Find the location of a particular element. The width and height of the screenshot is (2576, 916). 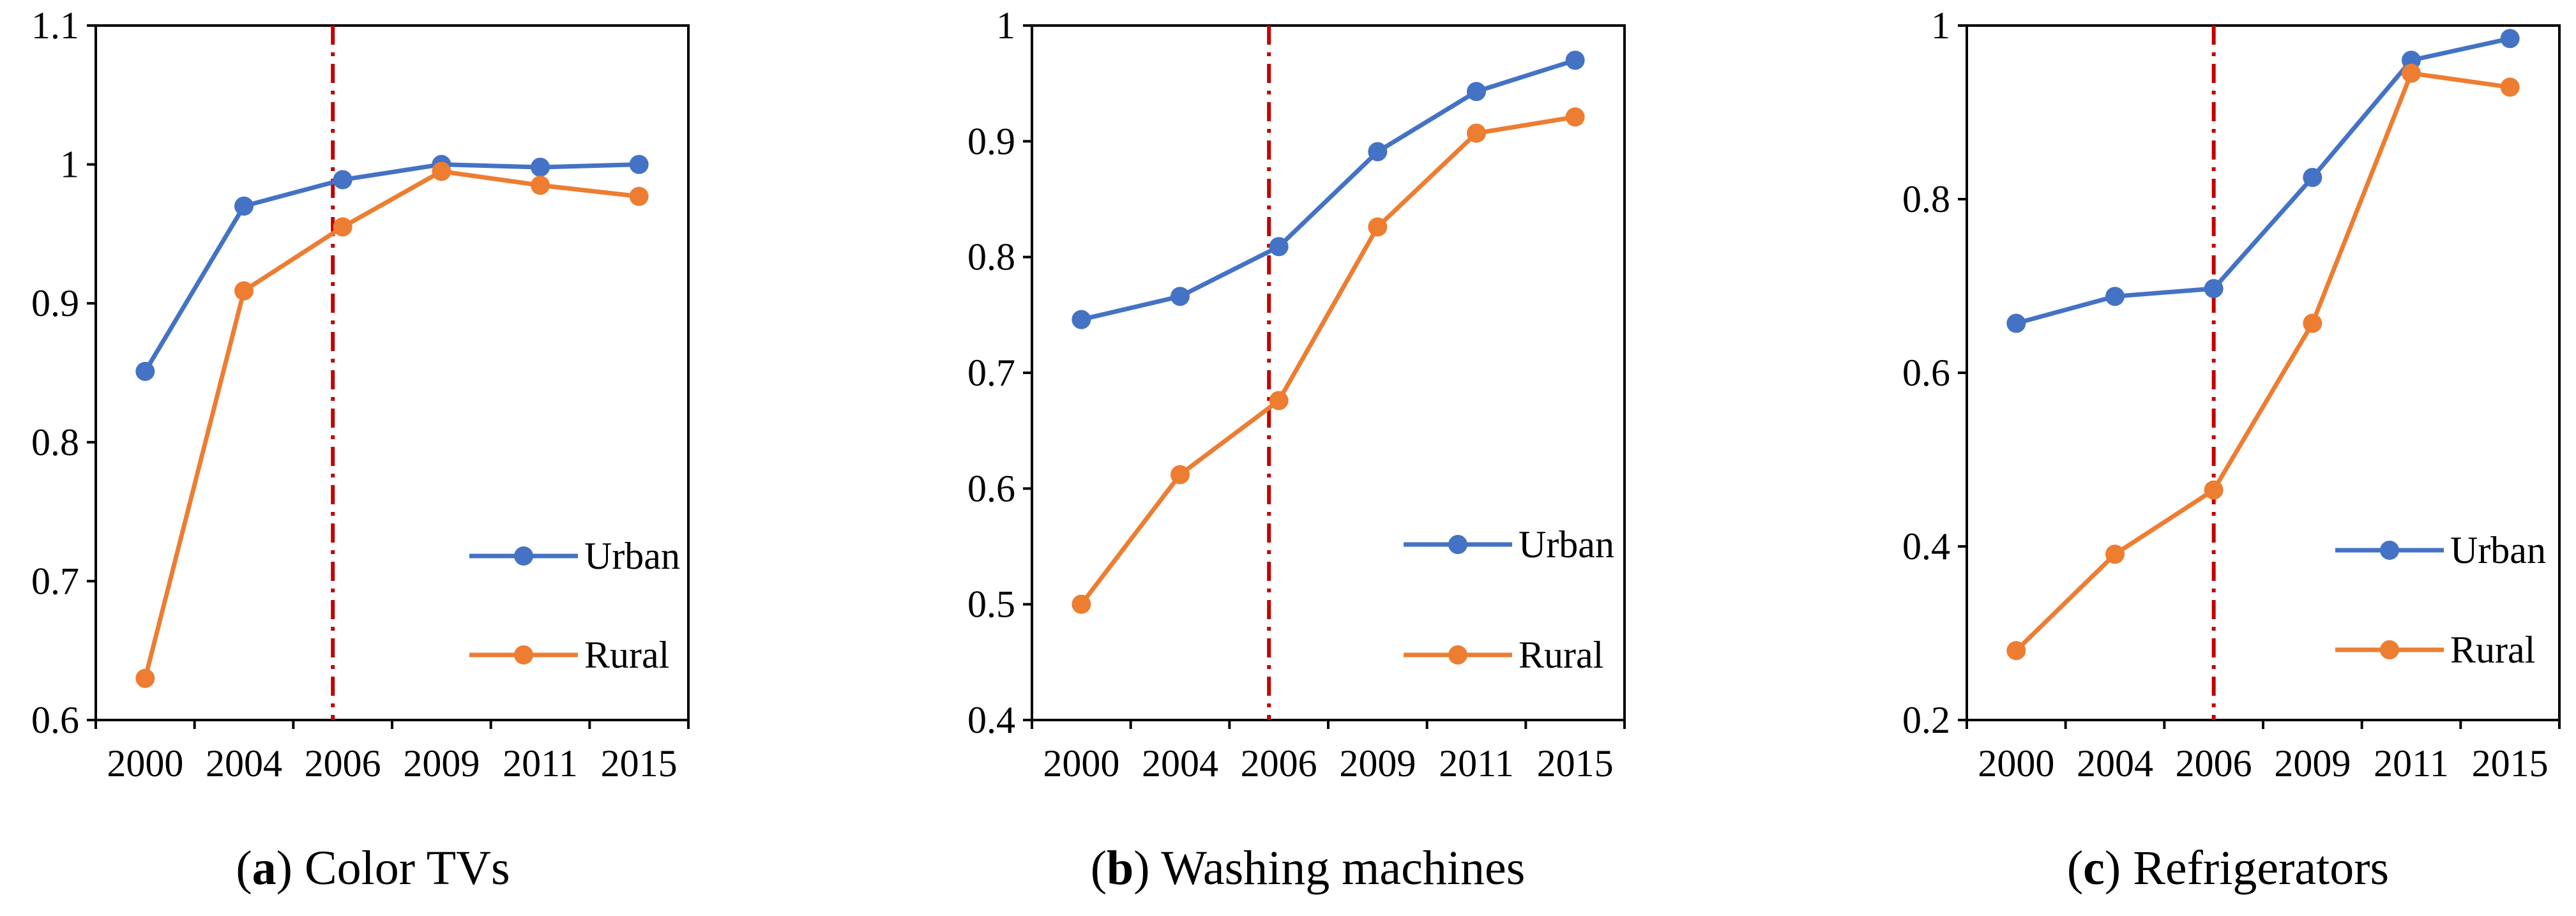

y-tick-label: 0.2 is located at coordinates (1926, 720).